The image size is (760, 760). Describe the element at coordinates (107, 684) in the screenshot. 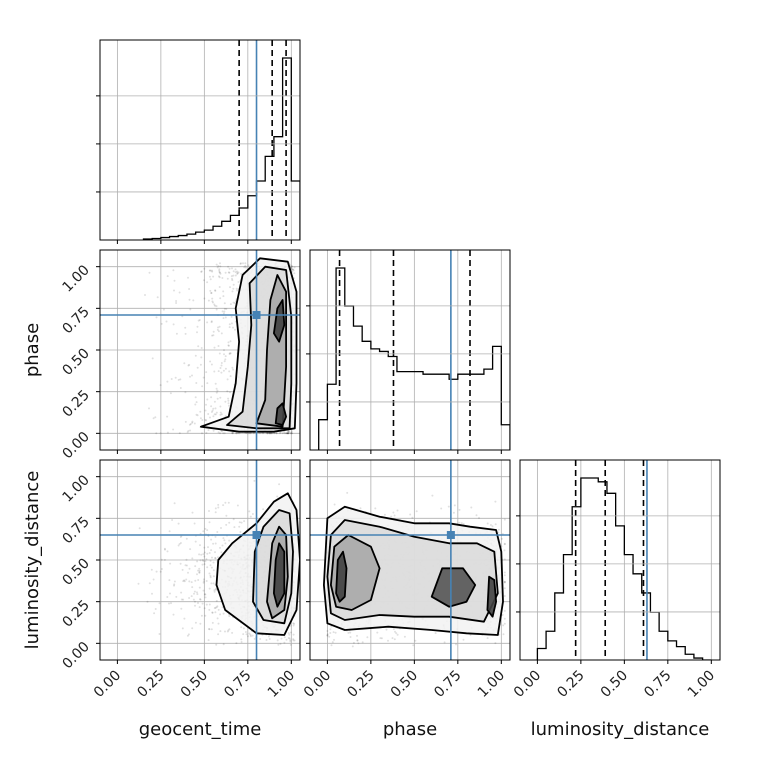

I see `x-tick-label: 0.00` at that location.